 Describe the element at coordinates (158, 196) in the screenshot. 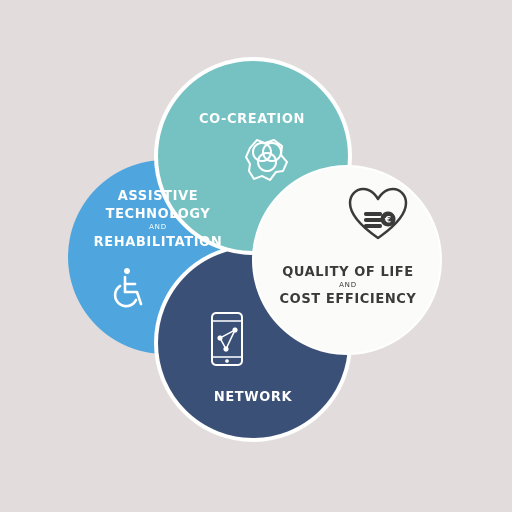

I see `assistive-label-line1: ASSISTIVE` at that location.